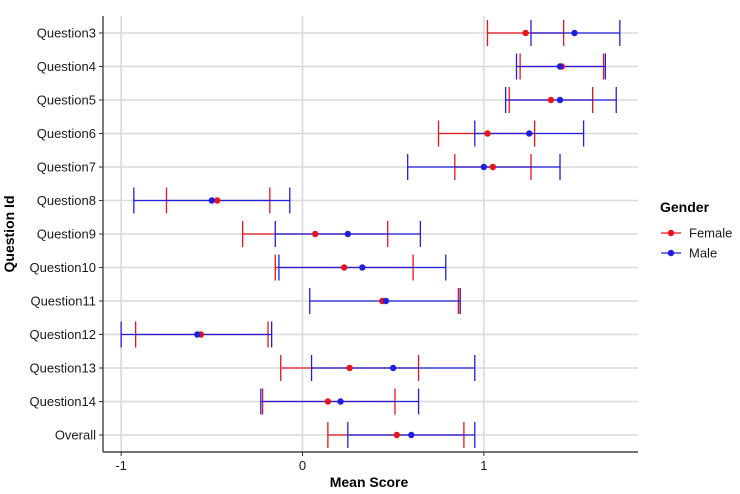 This screenshot has height=494, width=740. Describe the element at coordinates (369, 482) in the screenshot. I see `x-axis-title: Mean Score` at that location.